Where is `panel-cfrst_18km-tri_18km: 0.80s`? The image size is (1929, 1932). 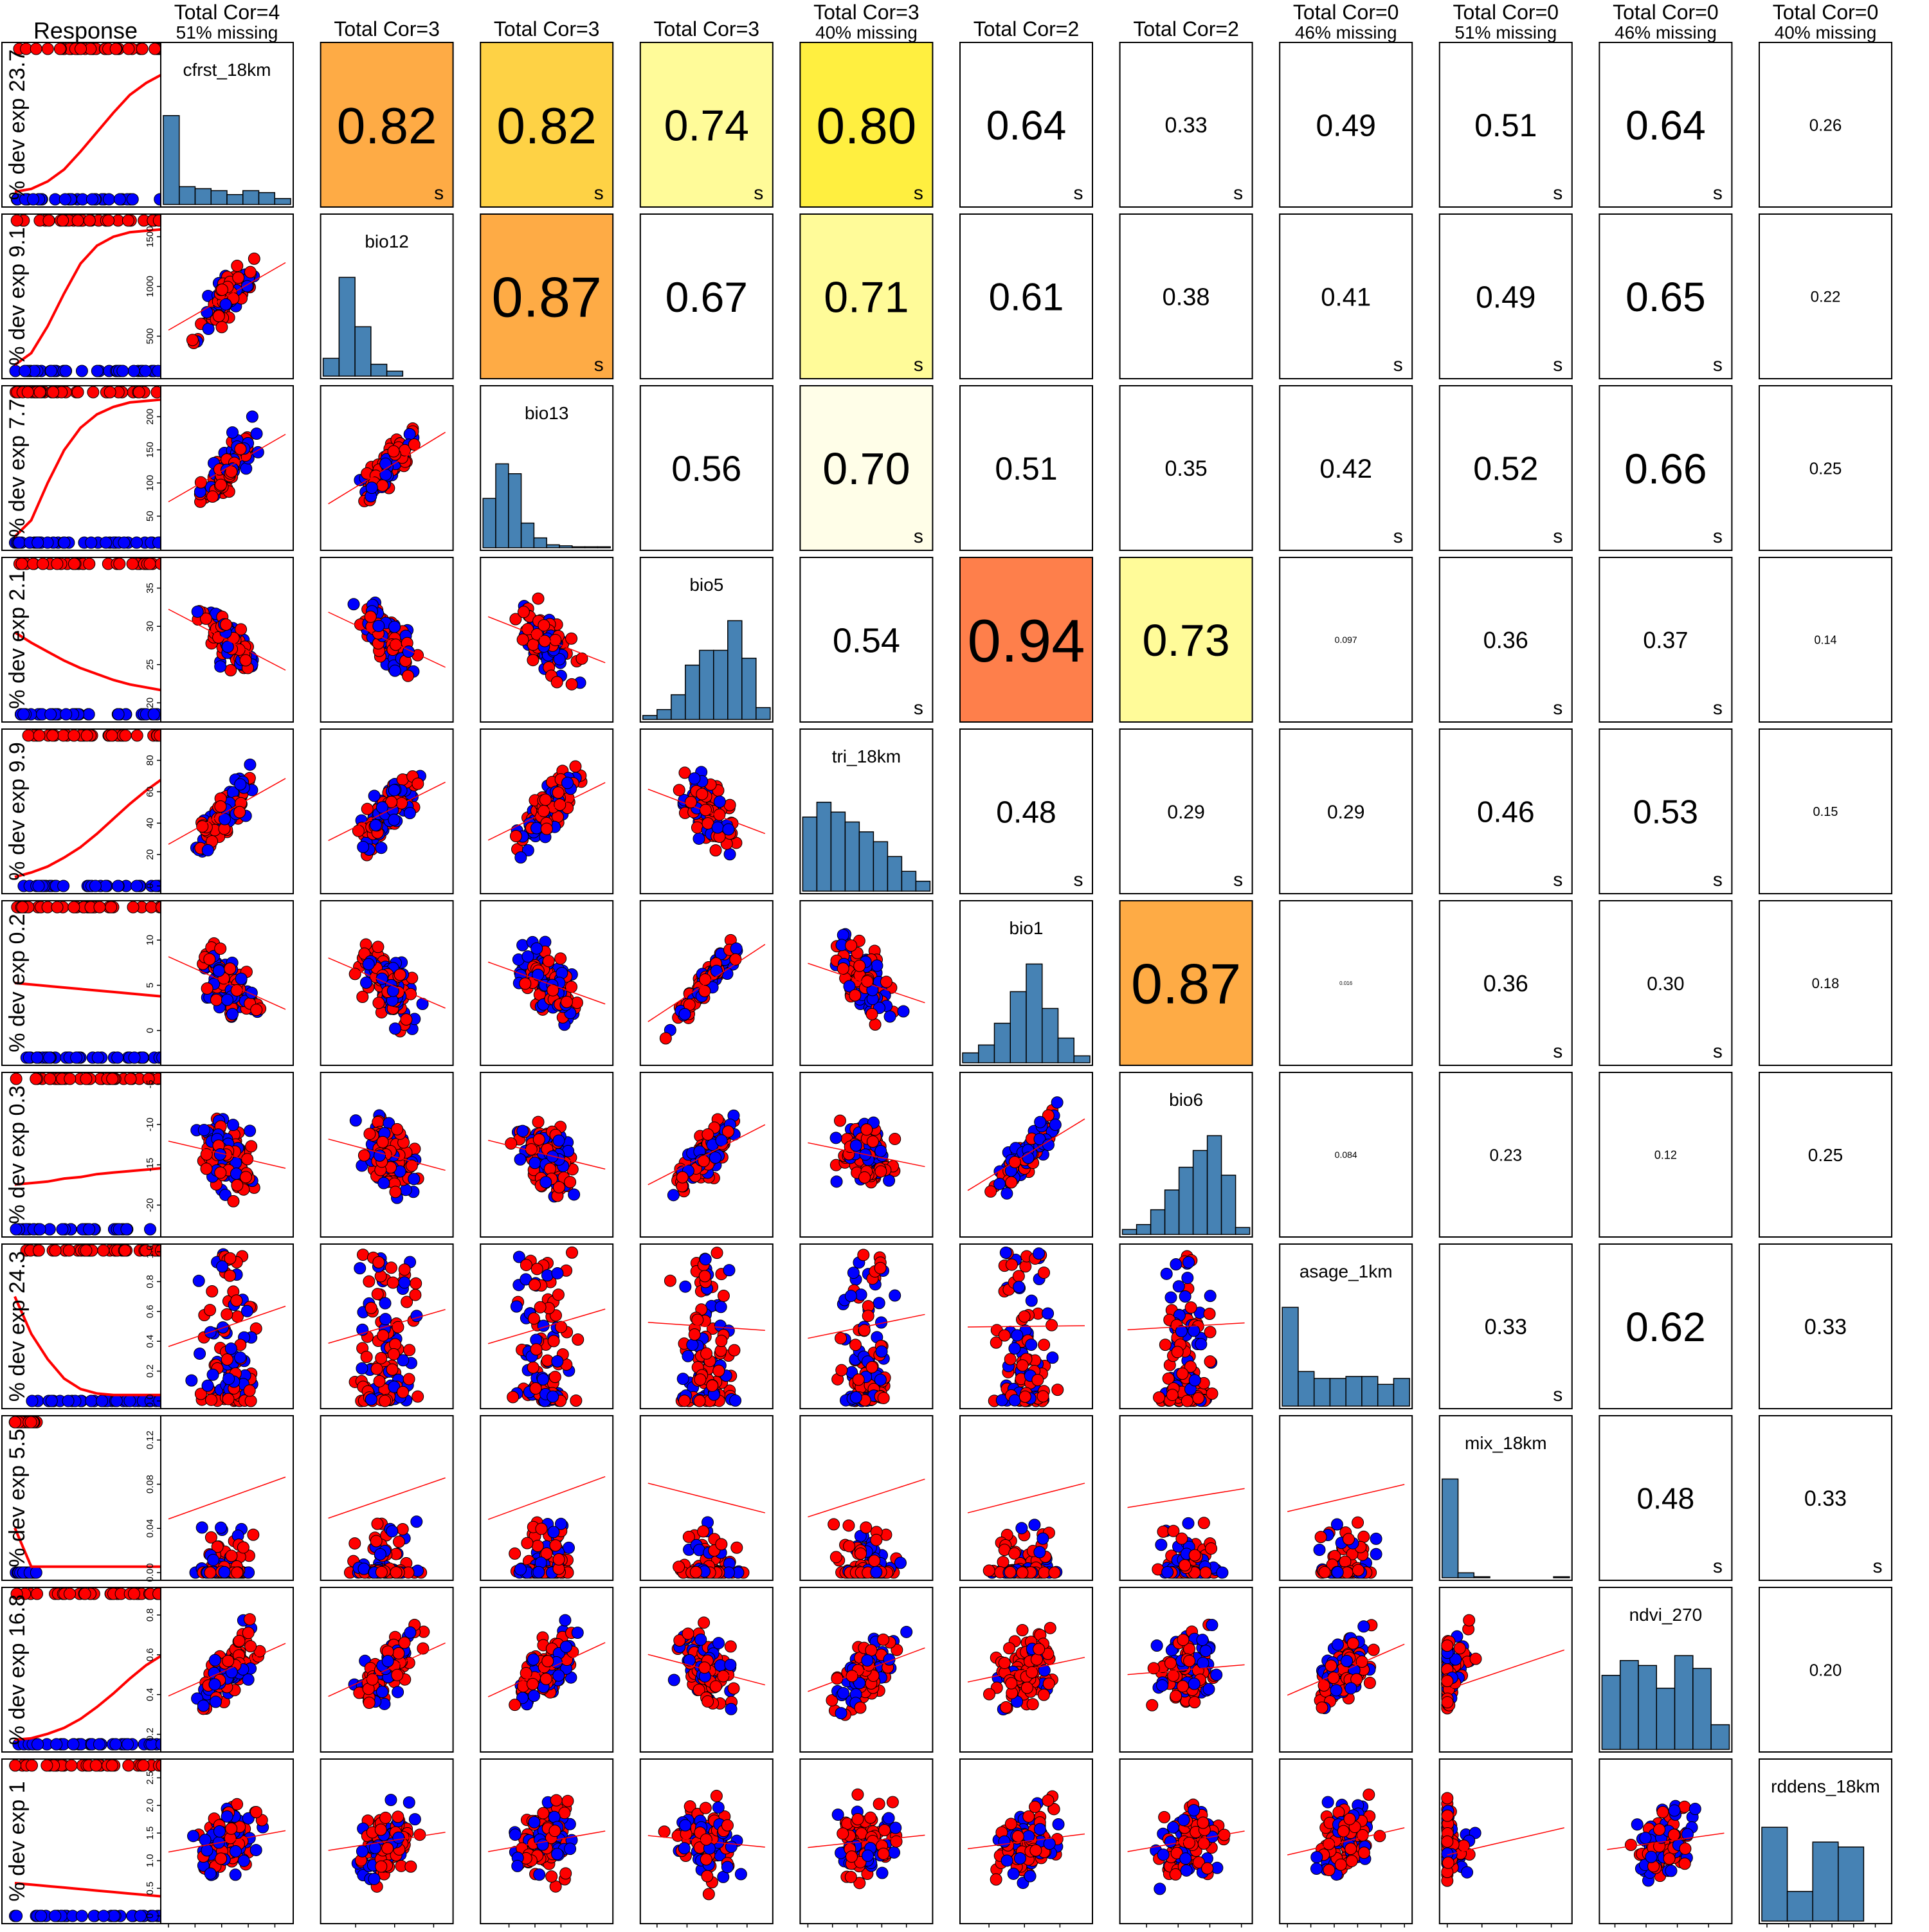 panel-cfrst_18km-tri_18km: 0.80s is located at coordinates (866, 125).